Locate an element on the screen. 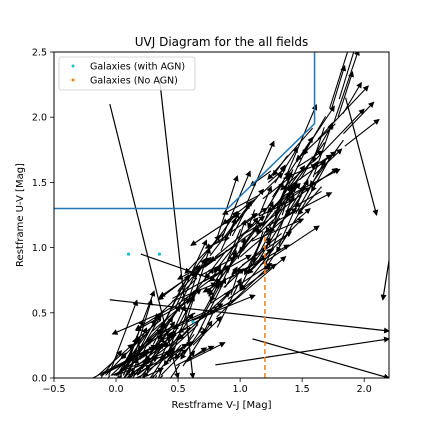  x-axis-label: Restframe V-J [Mag] is located at coordinates (221, 405).